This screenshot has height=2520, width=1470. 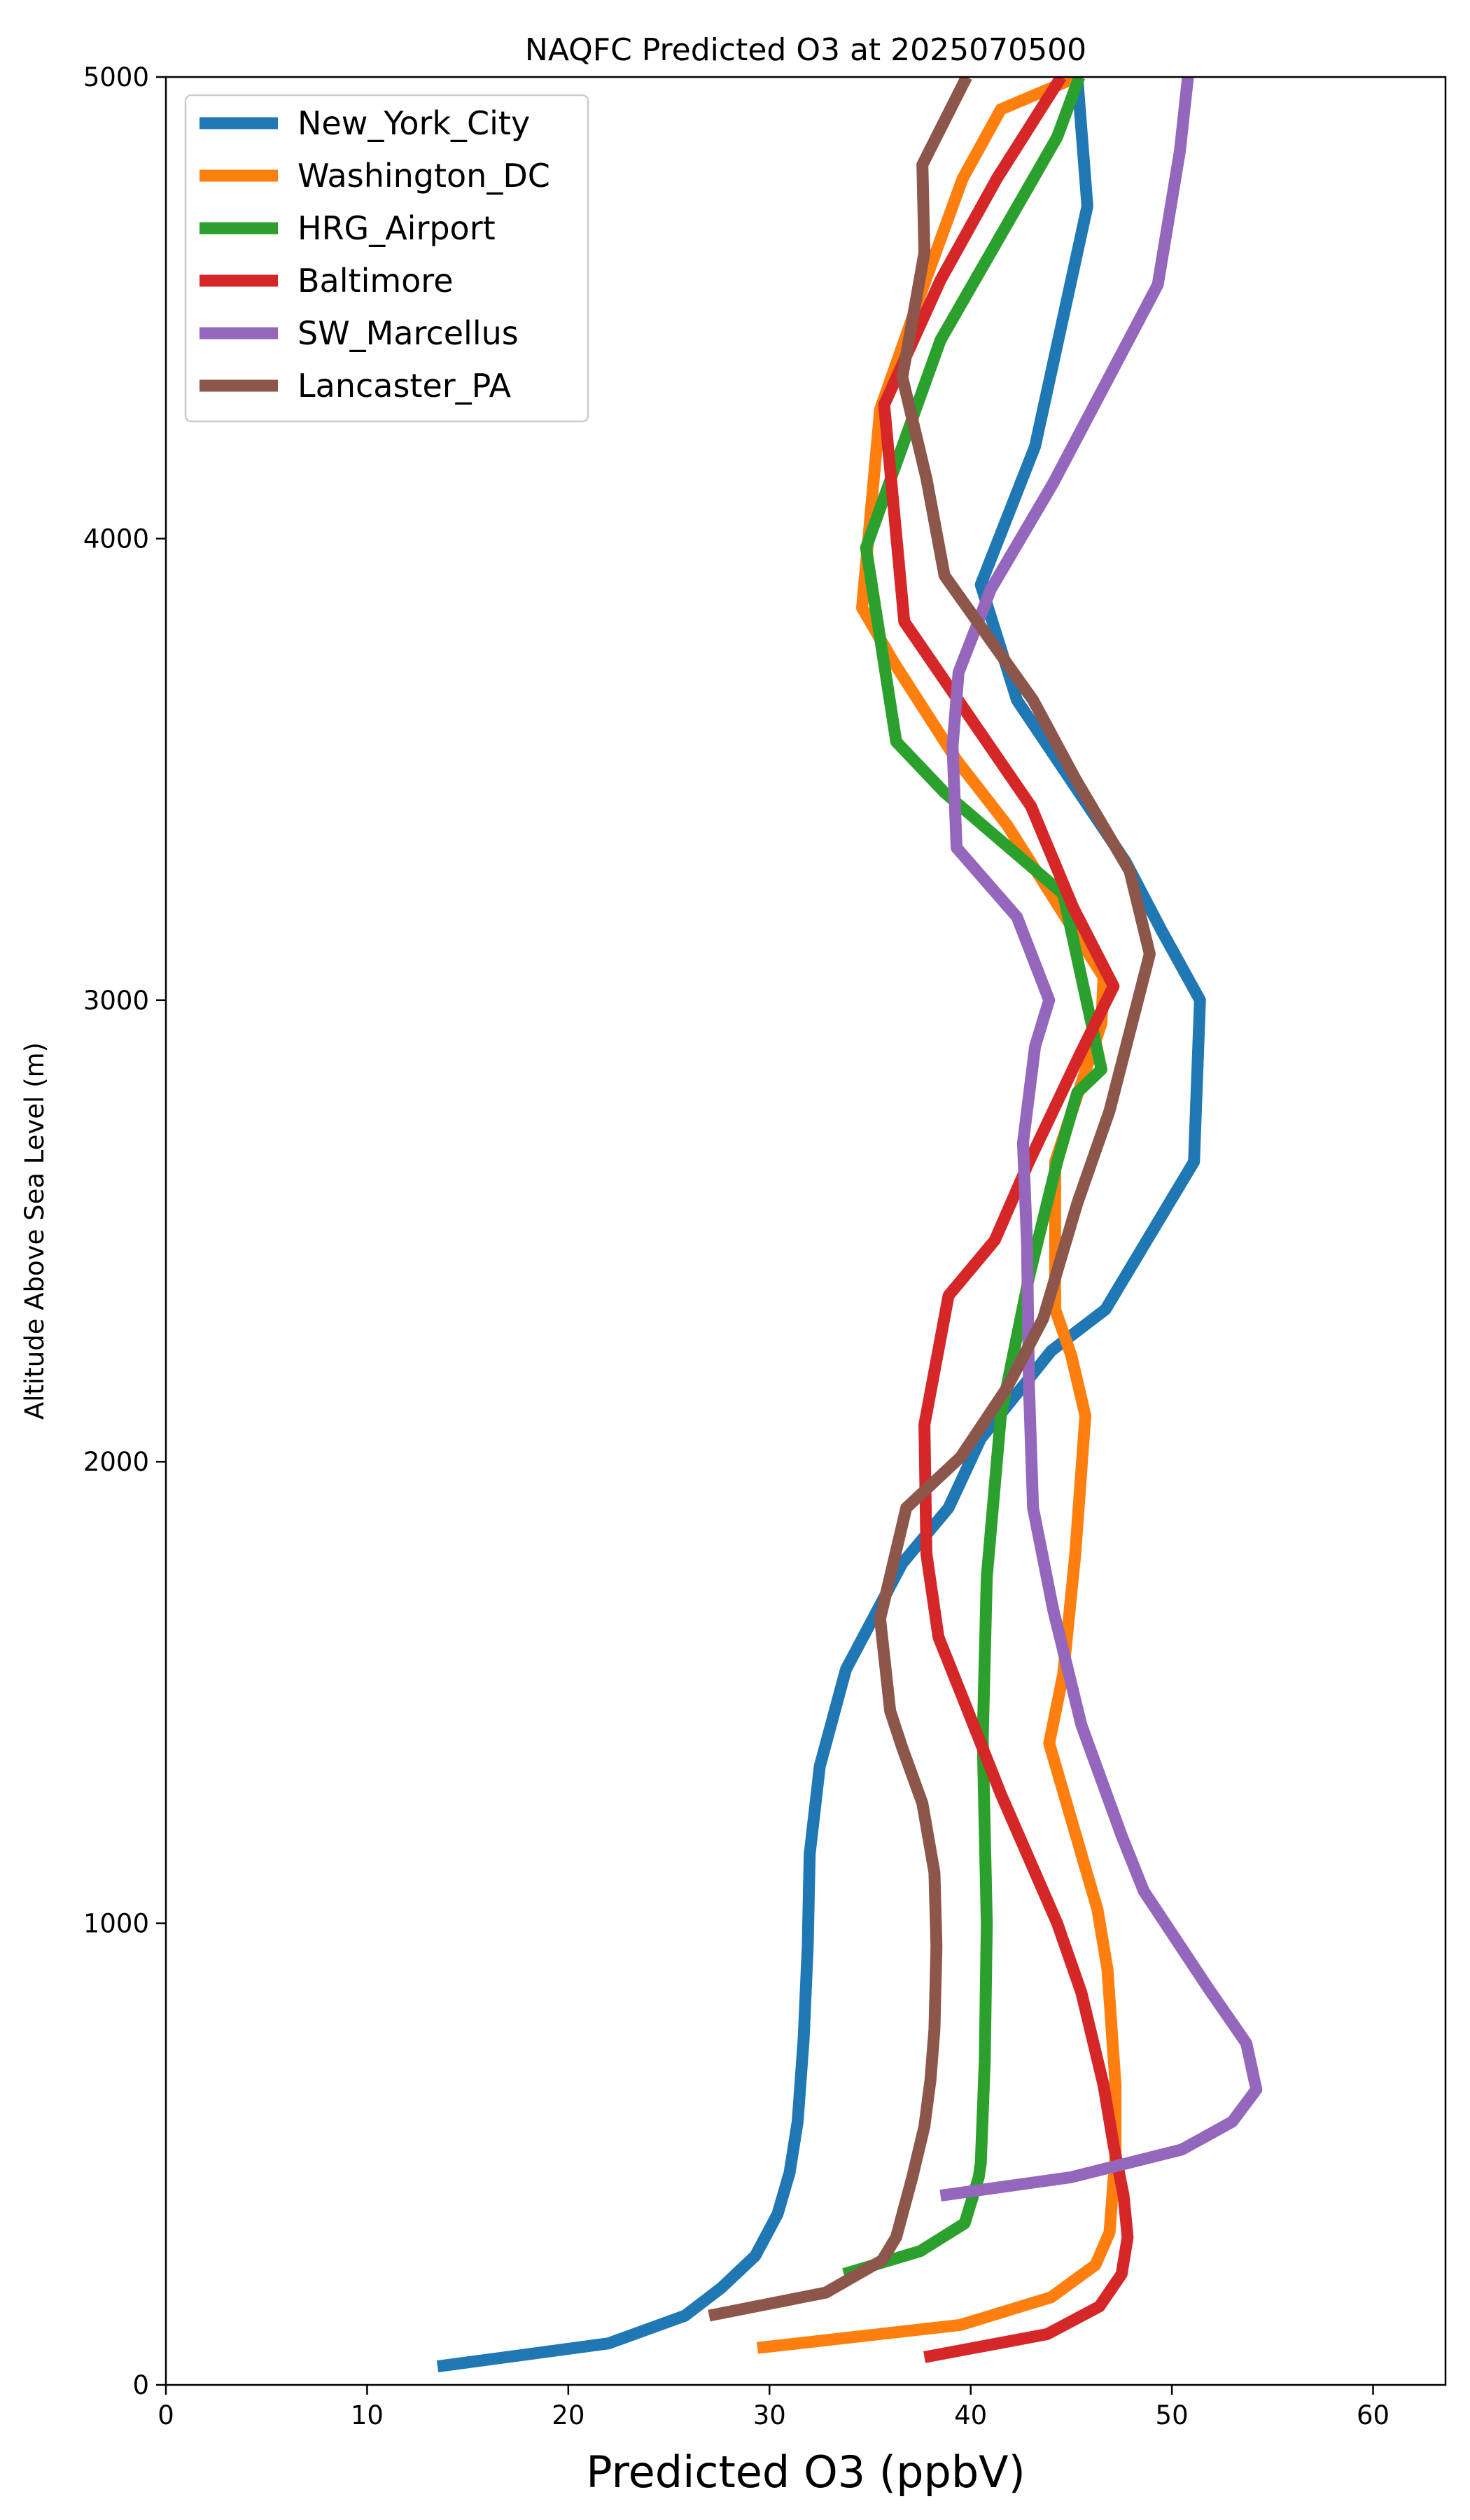 What do you see at coordinates (970, 2415) in the screenshot?
I see `x-tick-label: 40` at bounding box center [970, 2415].